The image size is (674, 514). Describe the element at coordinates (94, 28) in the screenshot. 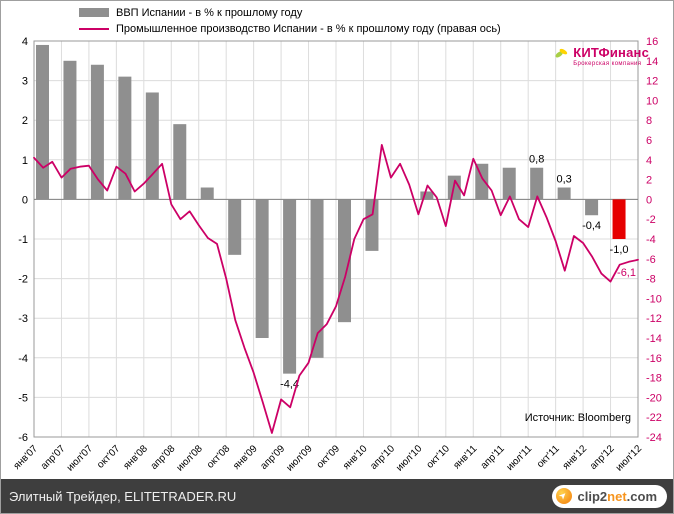

I see `ip-series-swatch` at that location.